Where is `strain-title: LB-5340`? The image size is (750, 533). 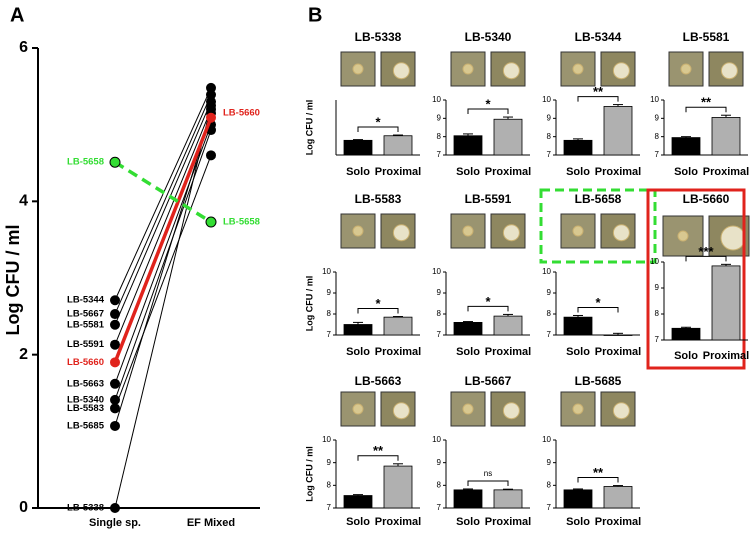
strain-title: LB-5340 is located at coordinates (488, 37).